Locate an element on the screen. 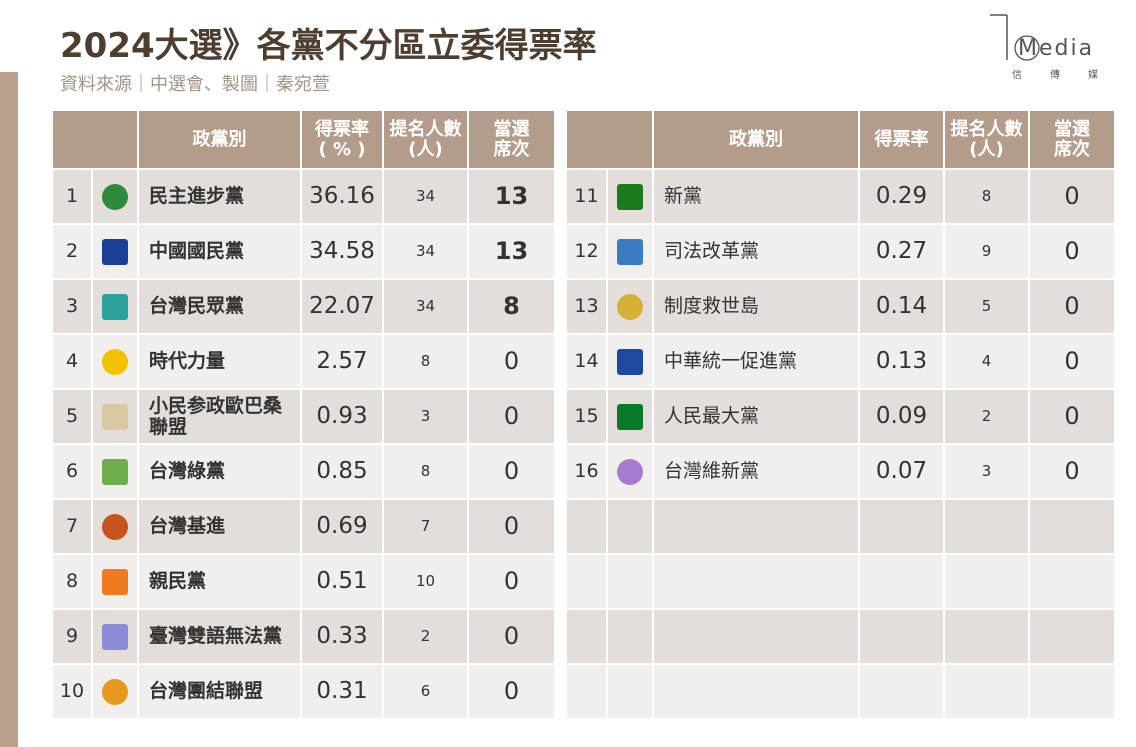 The height and width of the screenshot is (747, 1136). vote-rate: 0.14 is located at coordinates (902, 307).